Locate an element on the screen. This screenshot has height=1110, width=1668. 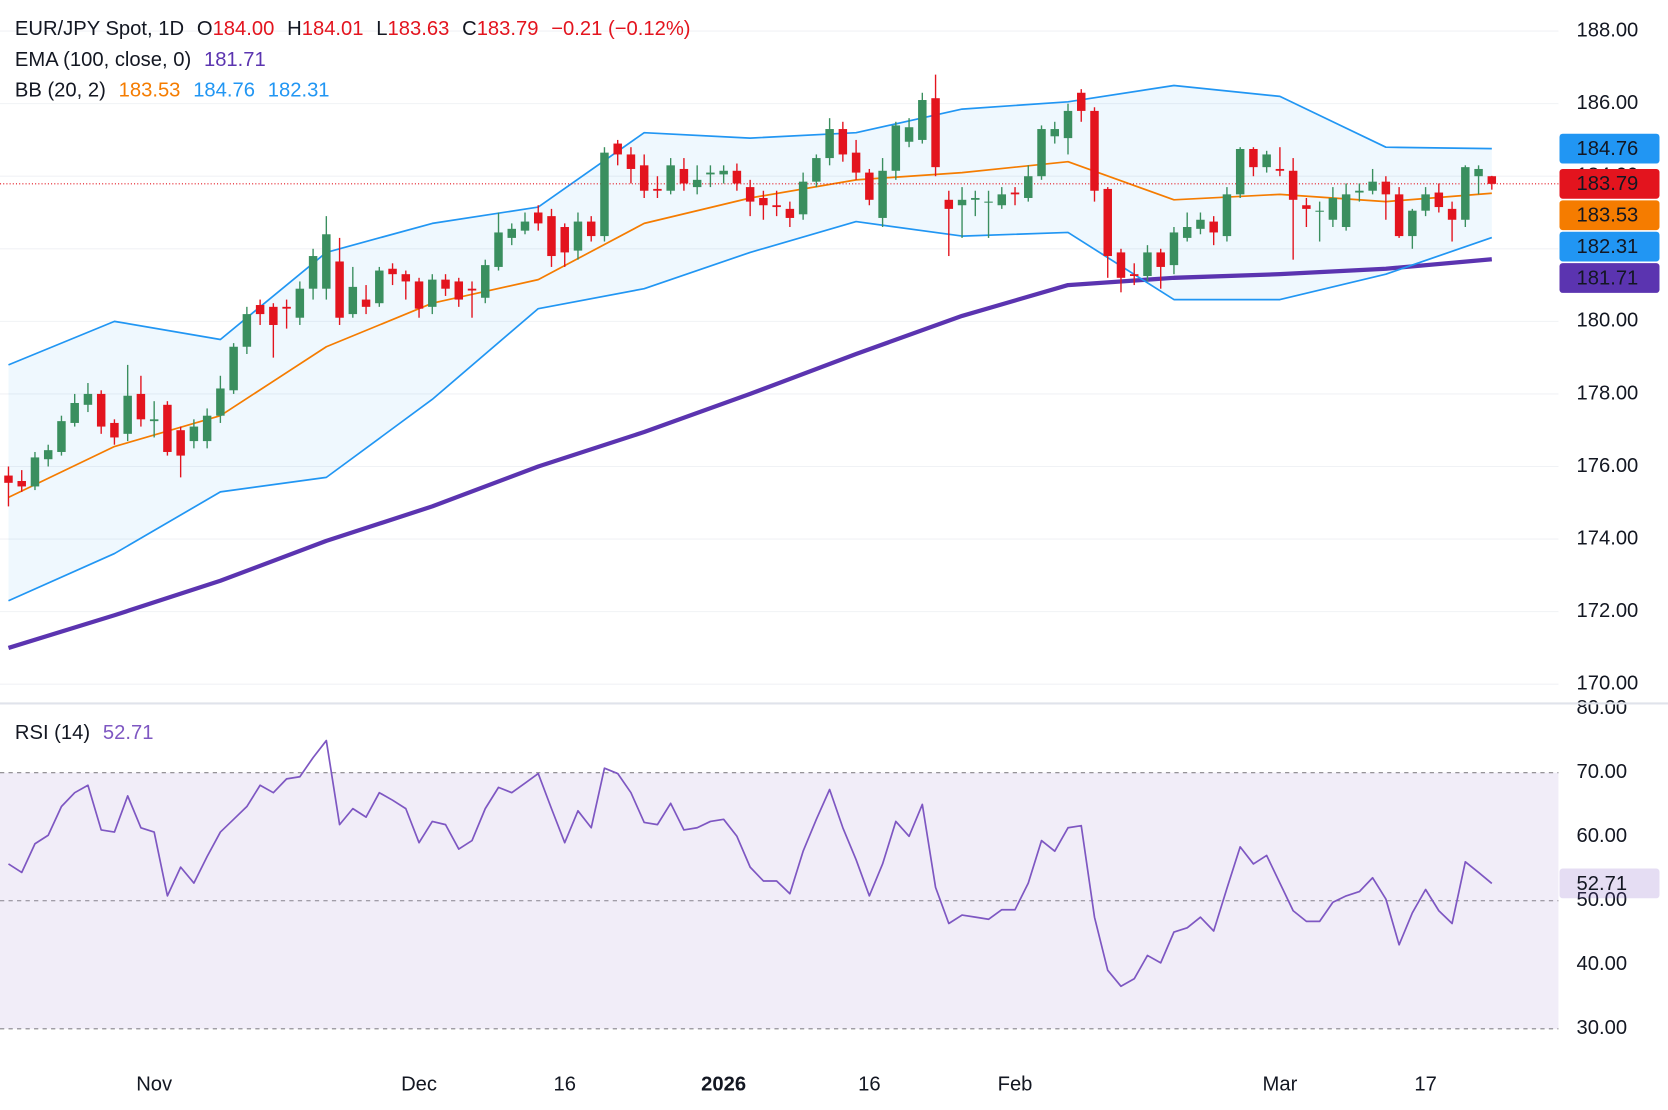
price-tag-label: 181.71 is located at coordinates (1608, 278).